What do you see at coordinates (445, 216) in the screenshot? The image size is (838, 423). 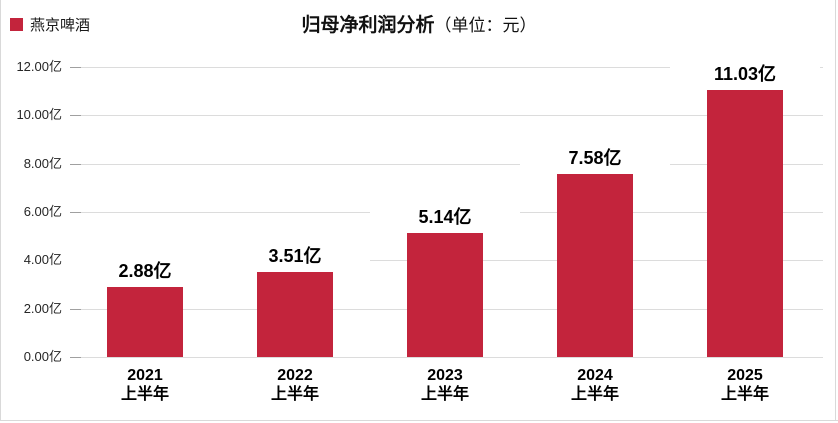 I see `bar-value-label-2023: 5.14亿` at bounding box center [445, 216].